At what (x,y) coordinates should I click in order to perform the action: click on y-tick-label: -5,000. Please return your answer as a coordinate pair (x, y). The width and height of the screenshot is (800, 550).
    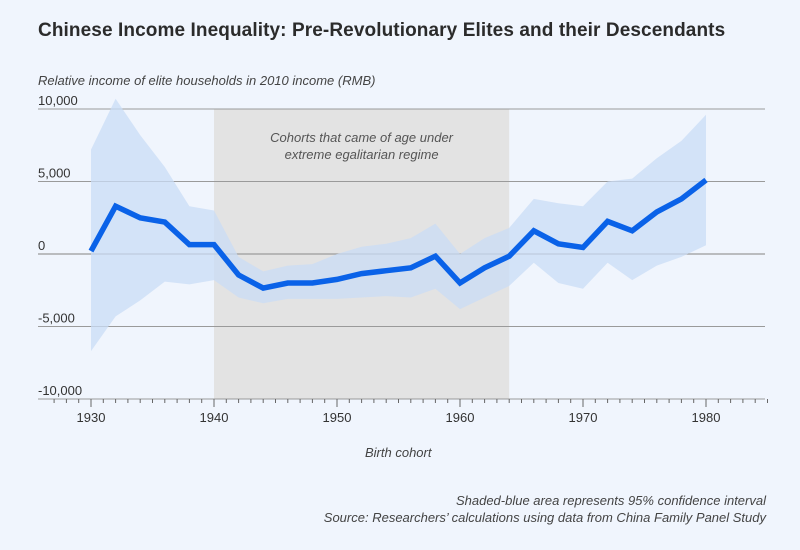
    Looking at the image, I should click on (56, 318).